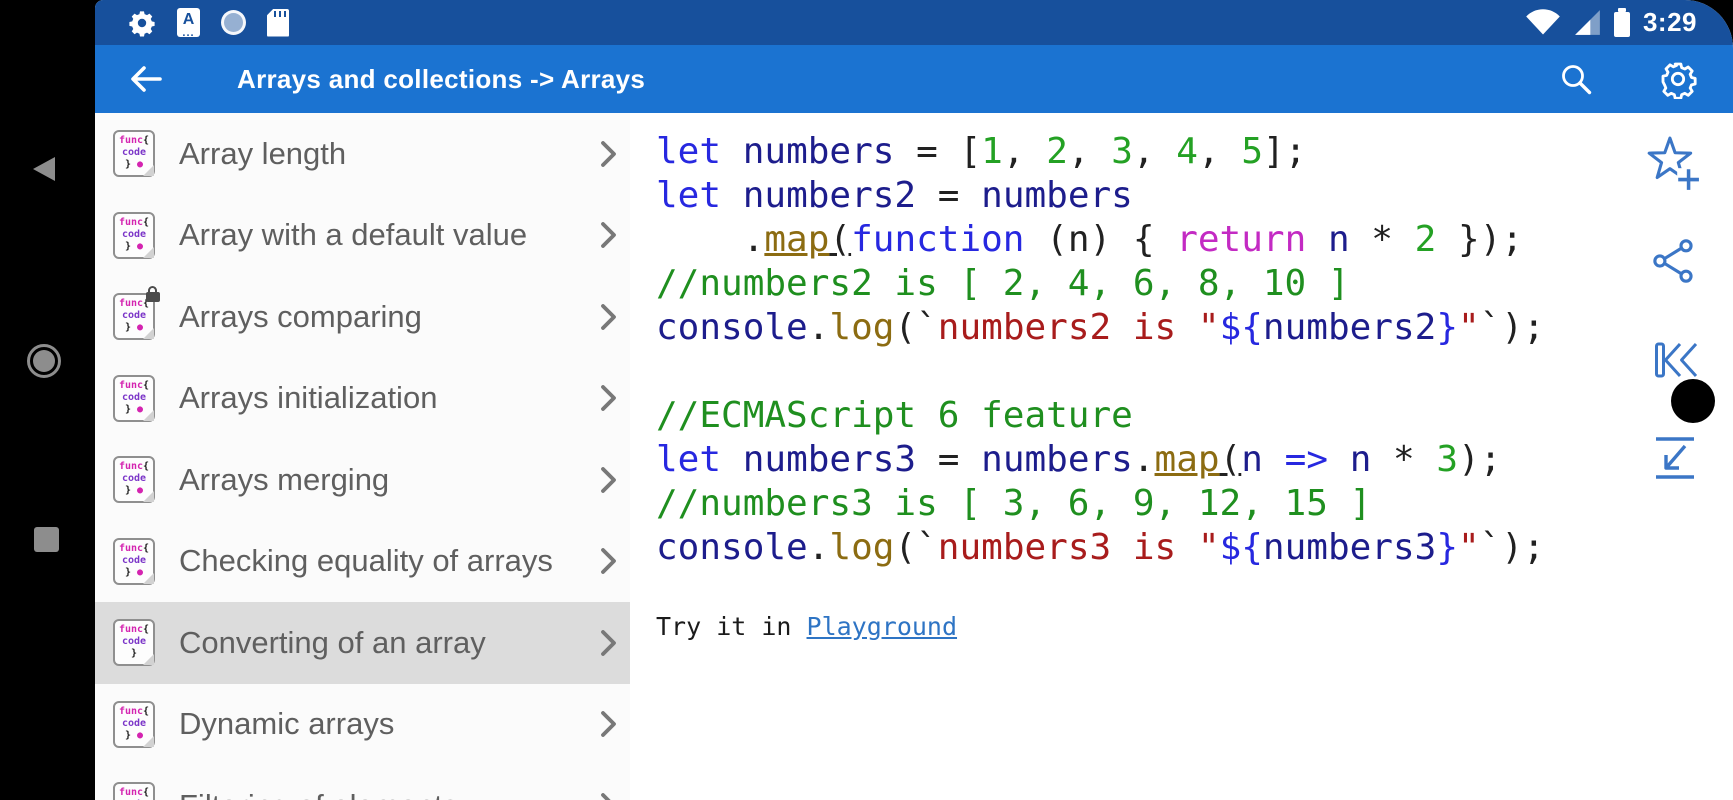  I want to click on nav-recents-button, so click(46, 539).